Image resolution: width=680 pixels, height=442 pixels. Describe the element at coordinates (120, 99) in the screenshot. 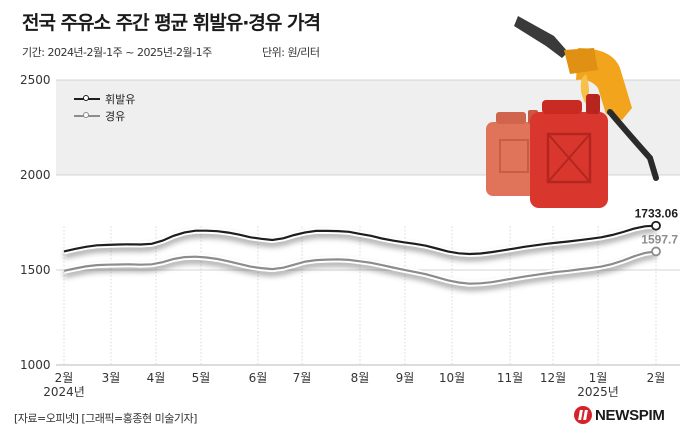

I see `legend-gasoline-label: 휘발유` at that location.